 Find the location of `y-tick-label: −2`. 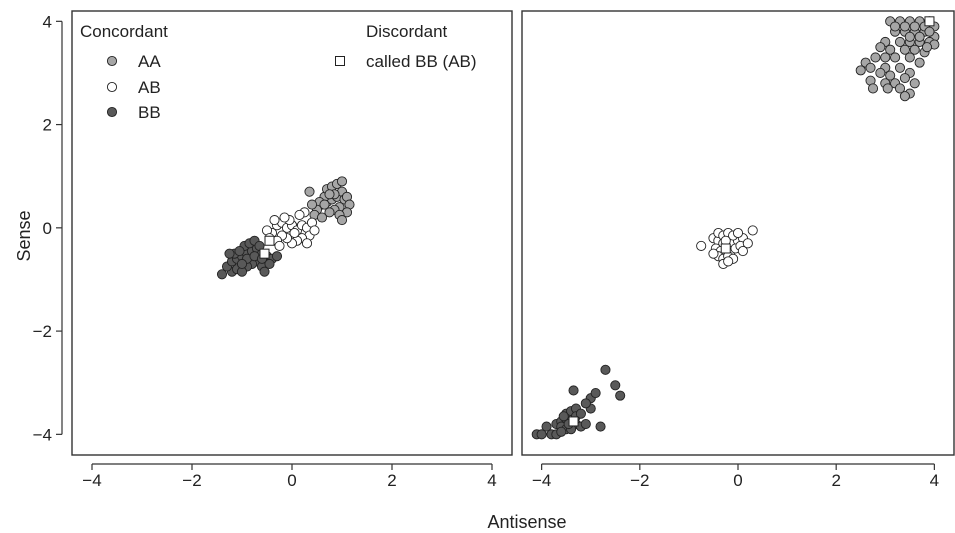

y-tick-label: −2 is located at coordinates (42, 331).